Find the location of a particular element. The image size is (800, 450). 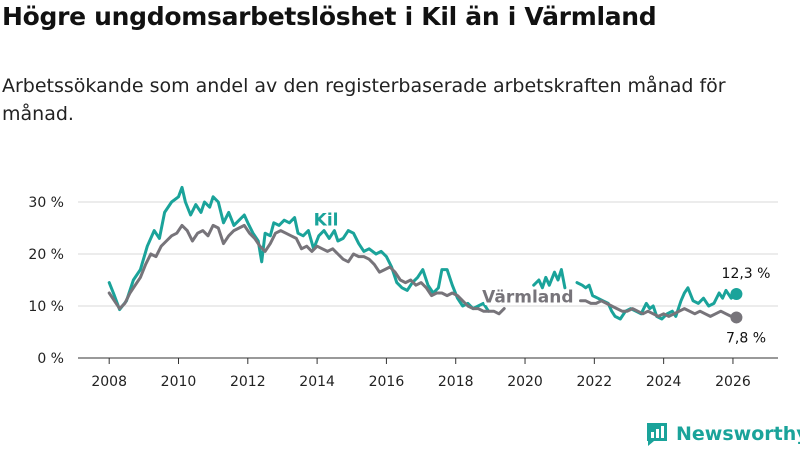

y-tick-label: 0 % is located at coordinates (50, 359).